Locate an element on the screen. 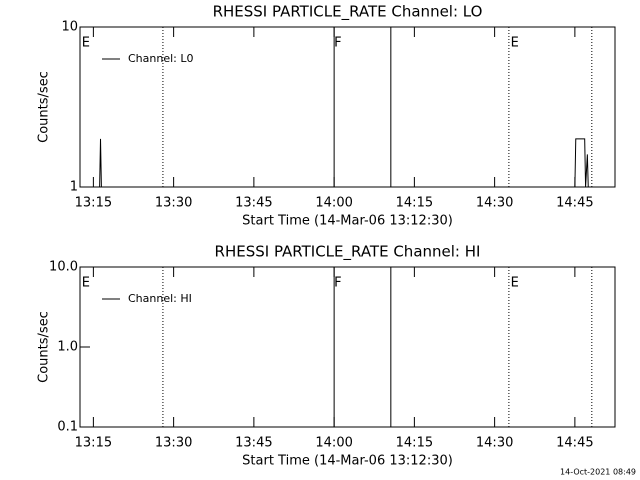  legend-label: Channel: L0 is located at coordinates (161, 58).